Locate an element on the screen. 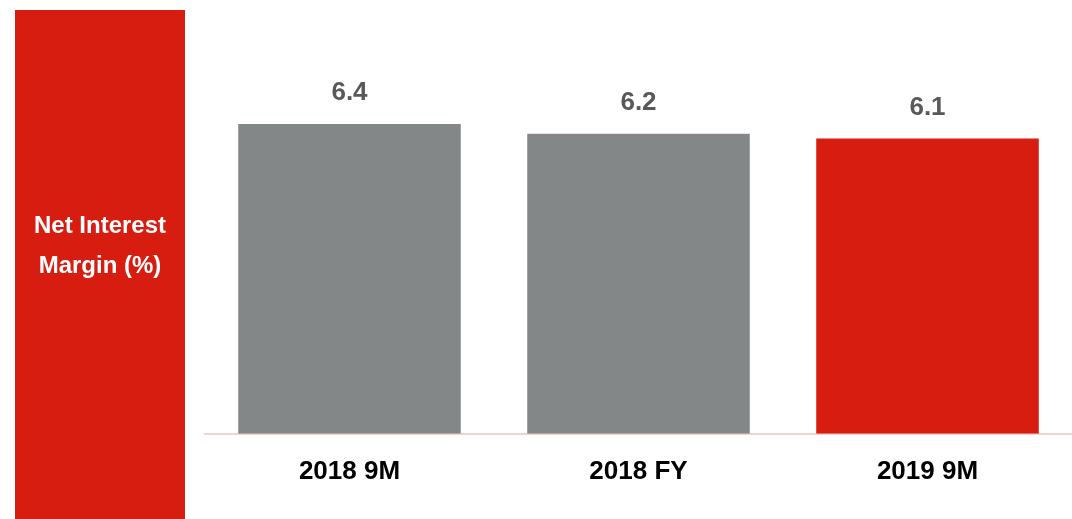 This screenshot has height=519, width=1072. x-tick-label: 2018 9M is located at coordinates (349, 469).